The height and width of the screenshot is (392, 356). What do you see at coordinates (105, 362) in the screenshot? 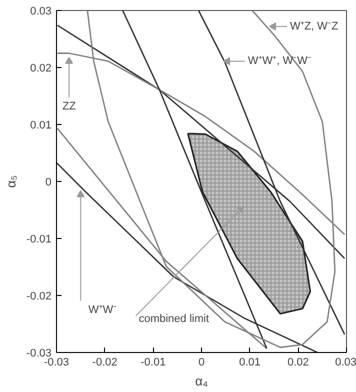
I see `x-tick-label: -0.02` at bounding box center [105, 362].